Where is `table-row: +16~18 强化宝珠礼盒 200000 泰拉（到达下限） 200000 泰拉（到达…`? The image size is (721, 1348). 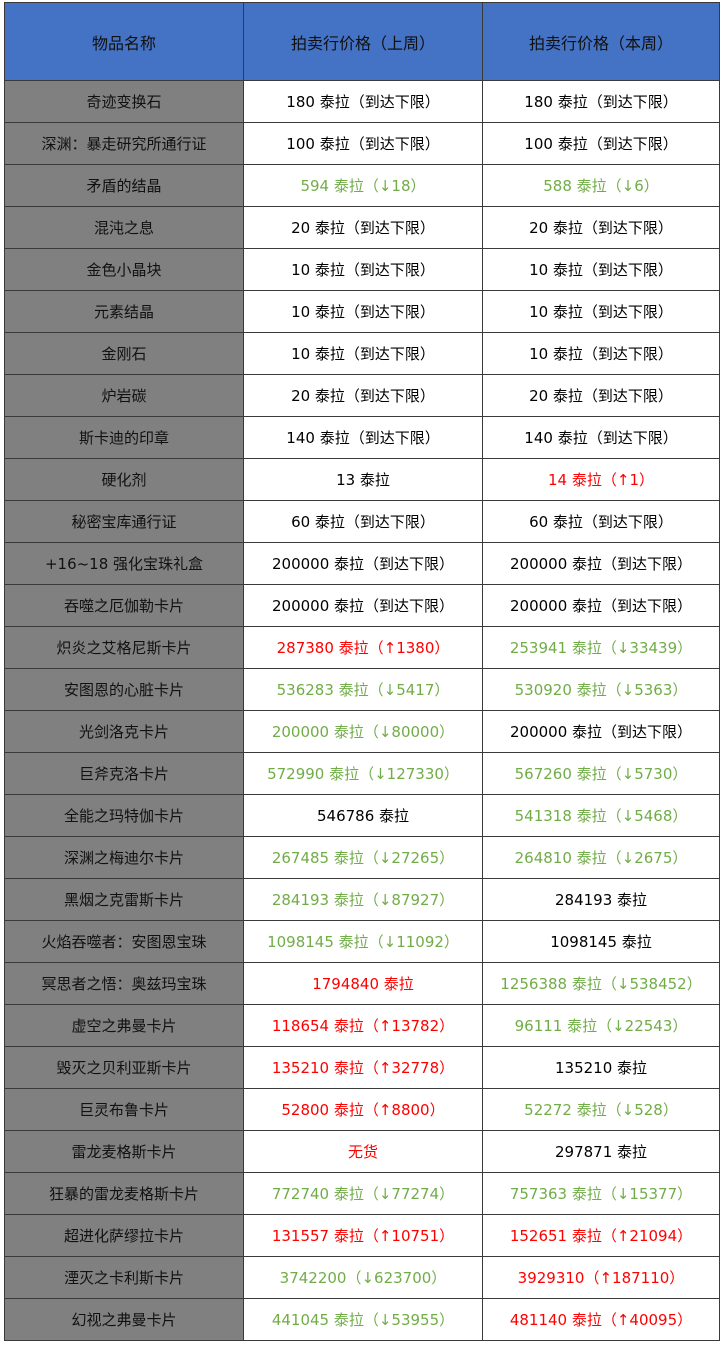 table-row: +16~18 强化宝珠礼盒 200000 泰拉（到达下限） 200000 泰拉（到达… is located at coordinates (362, 563).